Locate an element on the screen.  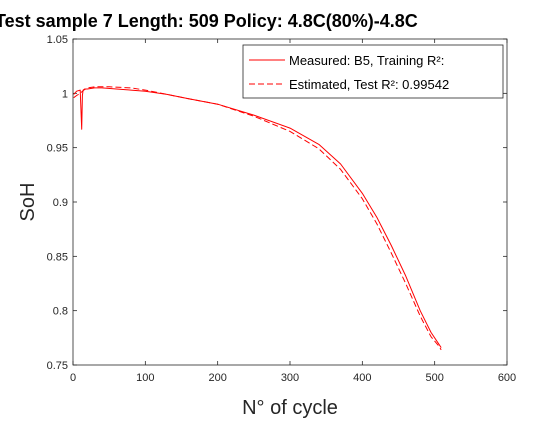
y-tick-label: 0.85 is located at coordinates (57, 257).